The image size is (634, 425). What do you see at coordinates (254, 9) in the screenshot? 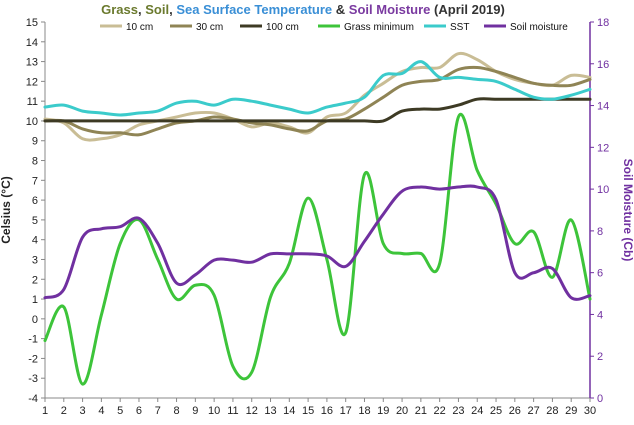
I see `title-part: Sea Surface Temperature` at bounding box center [254, 9].